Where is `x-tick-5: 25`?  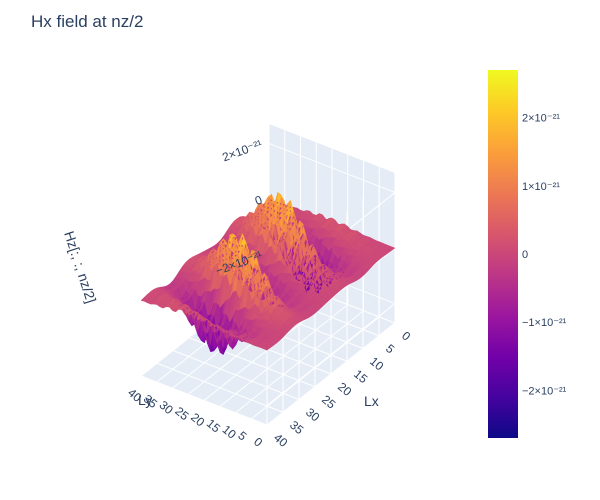 x-tick-5: 25 is located at coordinates (328, 402).